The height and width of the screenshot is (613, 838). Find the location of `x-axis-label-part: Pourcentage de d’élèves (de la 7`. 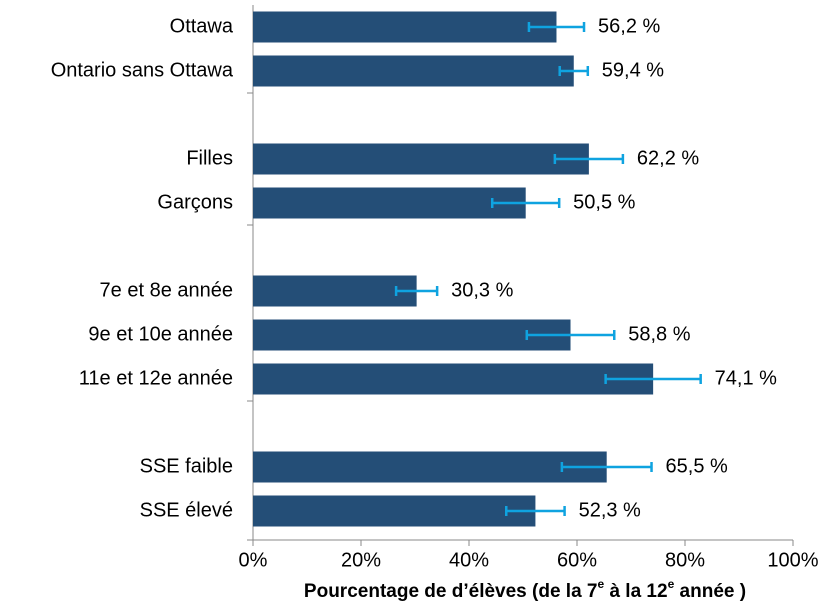

x-axis-label-part: Pourcentage de d’élèves (de la 7 is located at coordinates (451, 591).